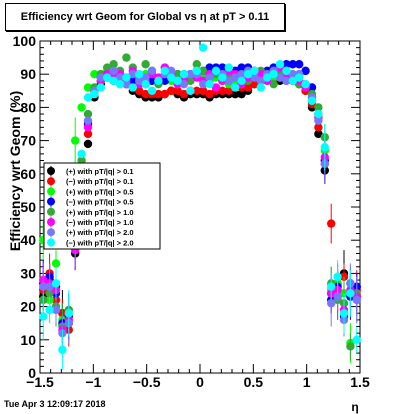 The width and height of the screenshot is (400, 414). I want to click on y-axis-label: Efficiency wrt Geom (%), so click(15, 171).